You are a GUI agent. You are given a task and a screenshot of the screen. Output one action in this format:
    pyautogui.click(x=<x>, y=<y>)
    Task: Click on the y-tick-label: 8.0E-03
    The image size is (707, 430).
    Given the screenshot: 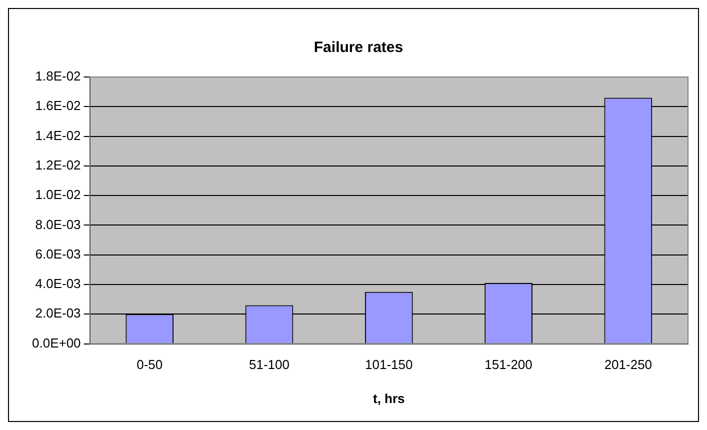 What is the action you would take?
    pyautogui.click(x=58, y=224)
    